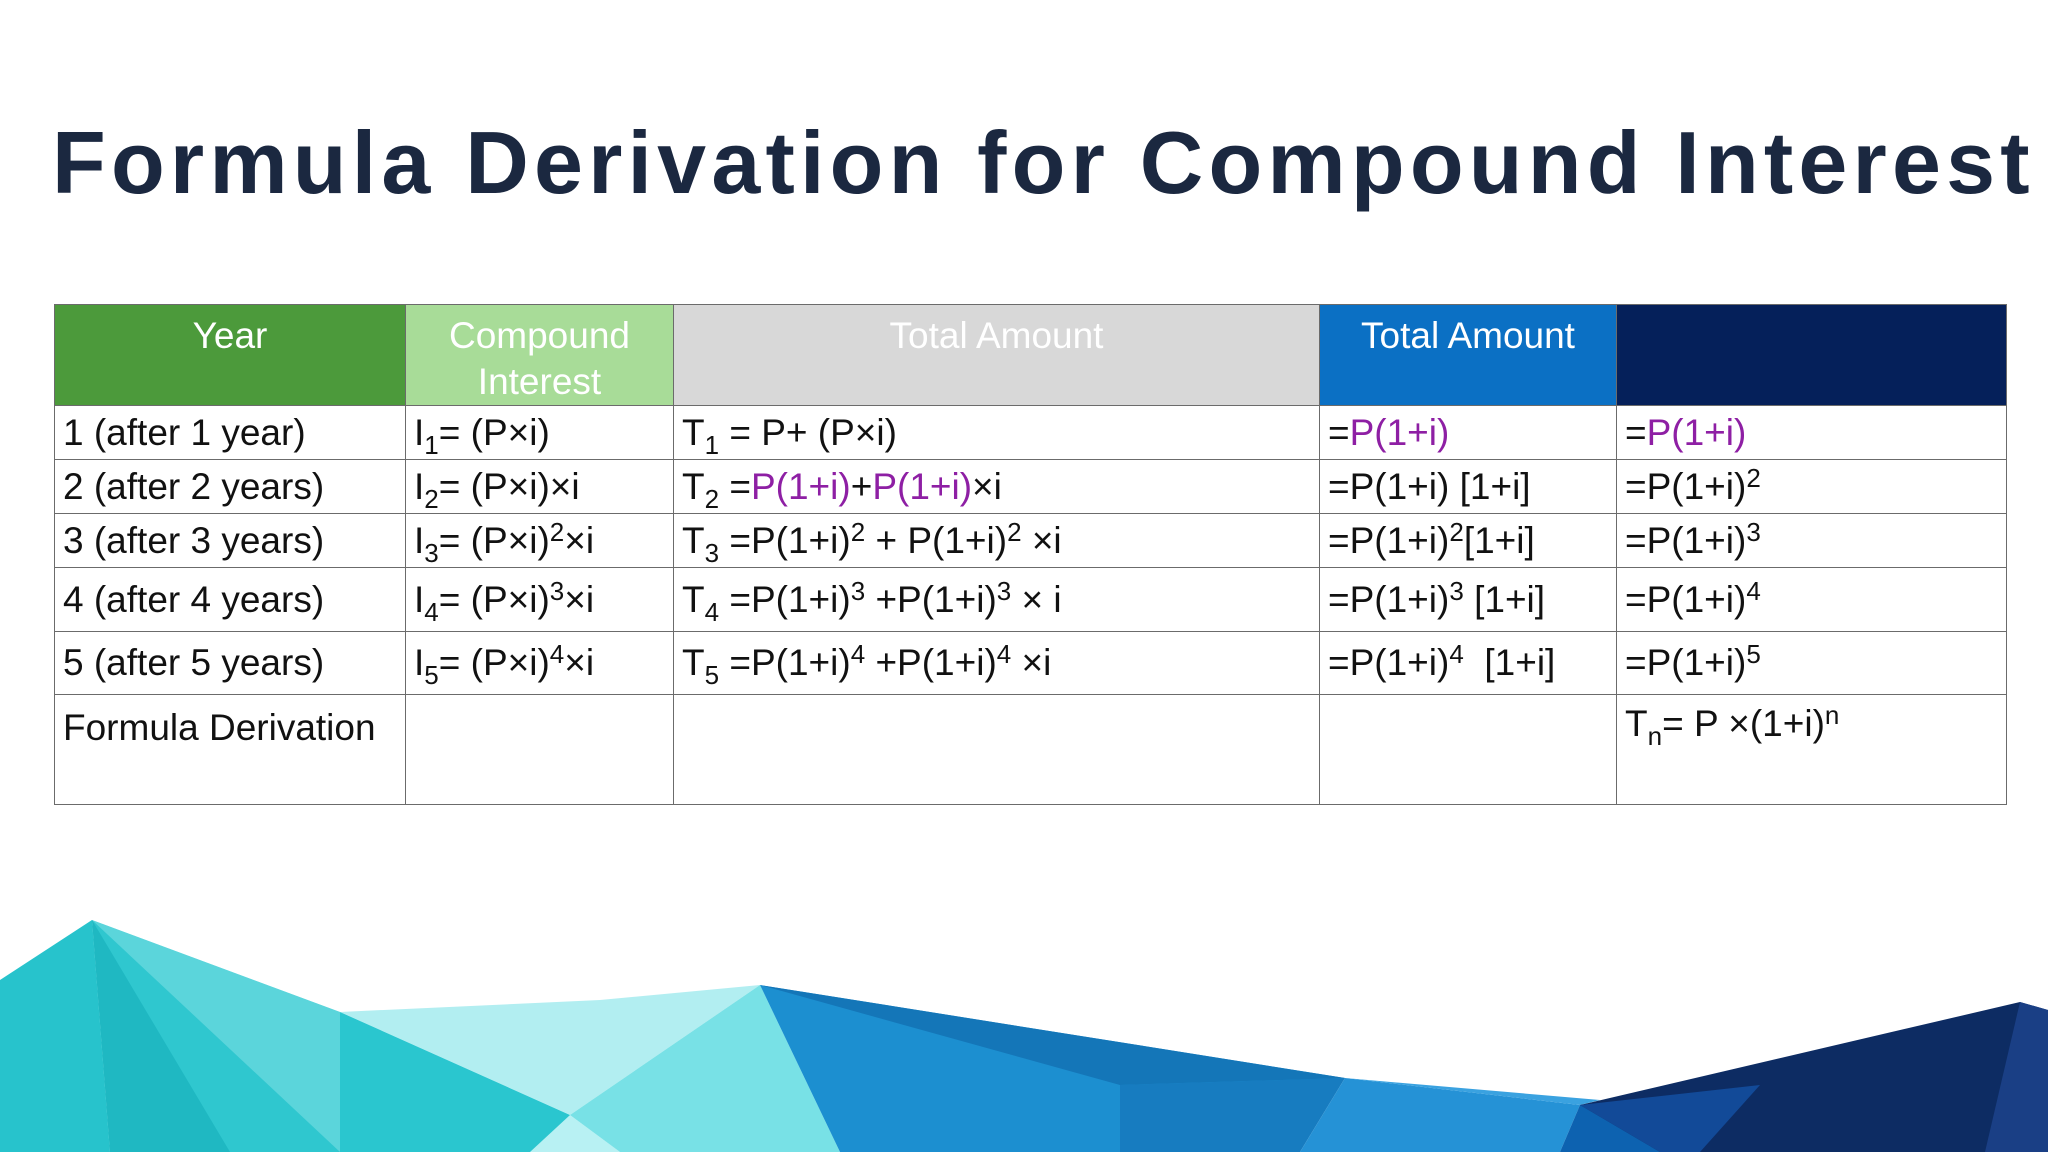 The height and width of the screenshot is (1152, 2048). What do you see at coordinates (996, 599) in the screenshot?
I see `total-amount-cell: T4 =P(1+i)3 +P(1+i)3 × i` at bounding box center [996, 599].